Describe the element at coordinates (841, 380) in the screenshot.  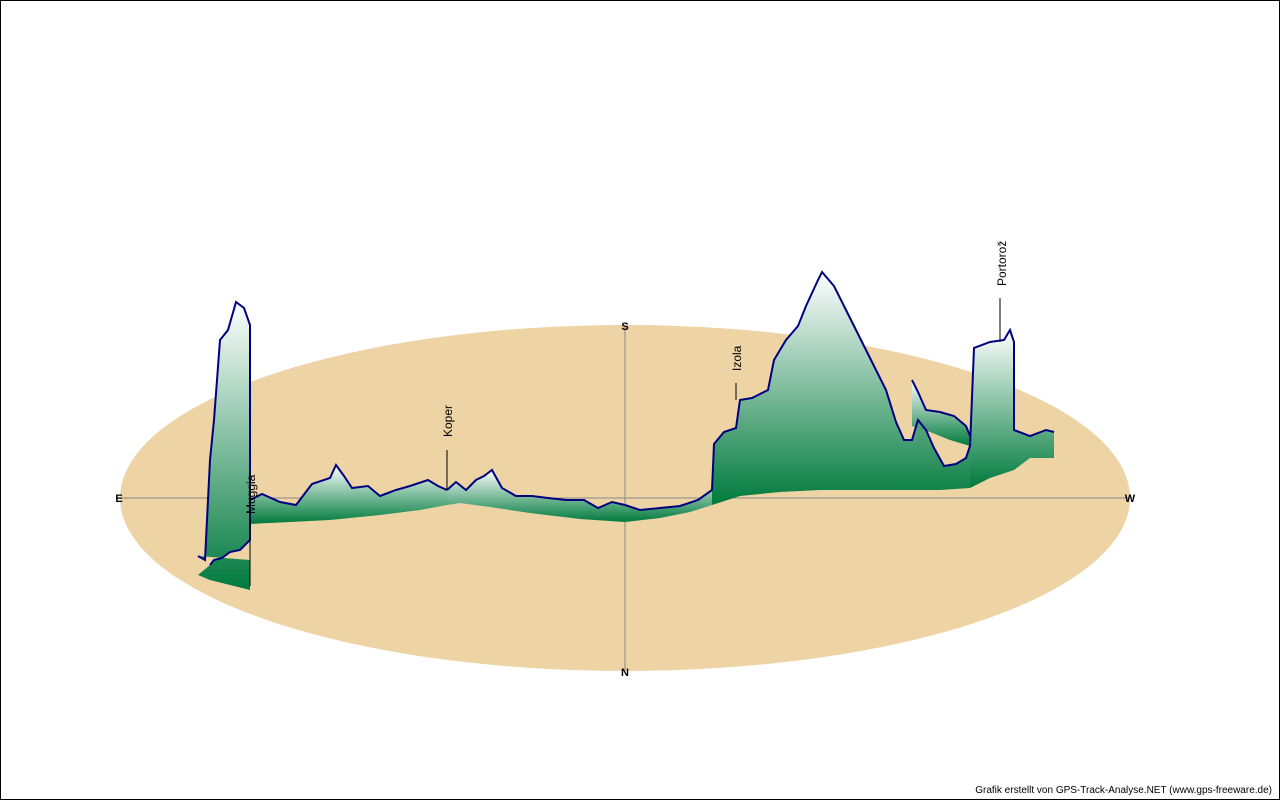
I see `wall-izola-hill-profile` at that location.